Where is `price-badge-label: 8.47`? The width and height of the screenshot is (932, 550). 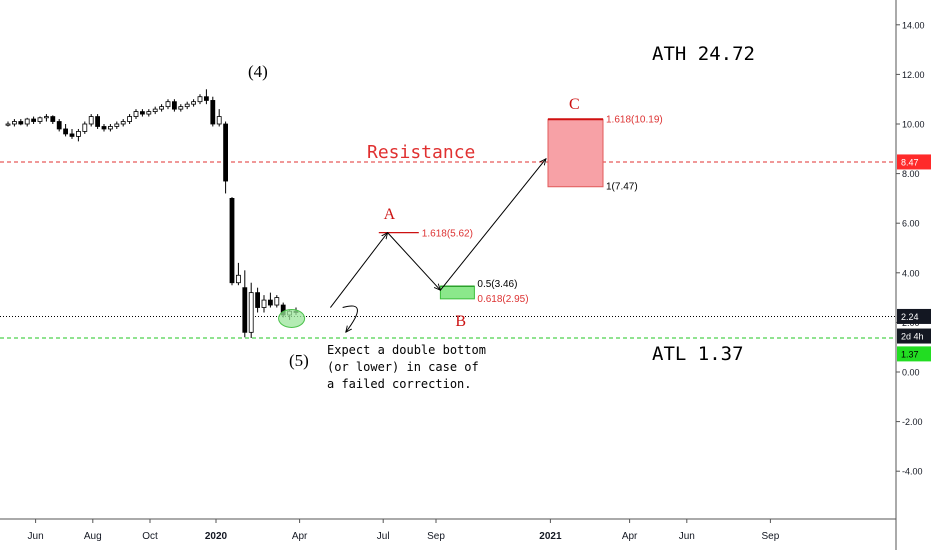
price-badge-label: 8.47 is located at coordinates (910, 162).